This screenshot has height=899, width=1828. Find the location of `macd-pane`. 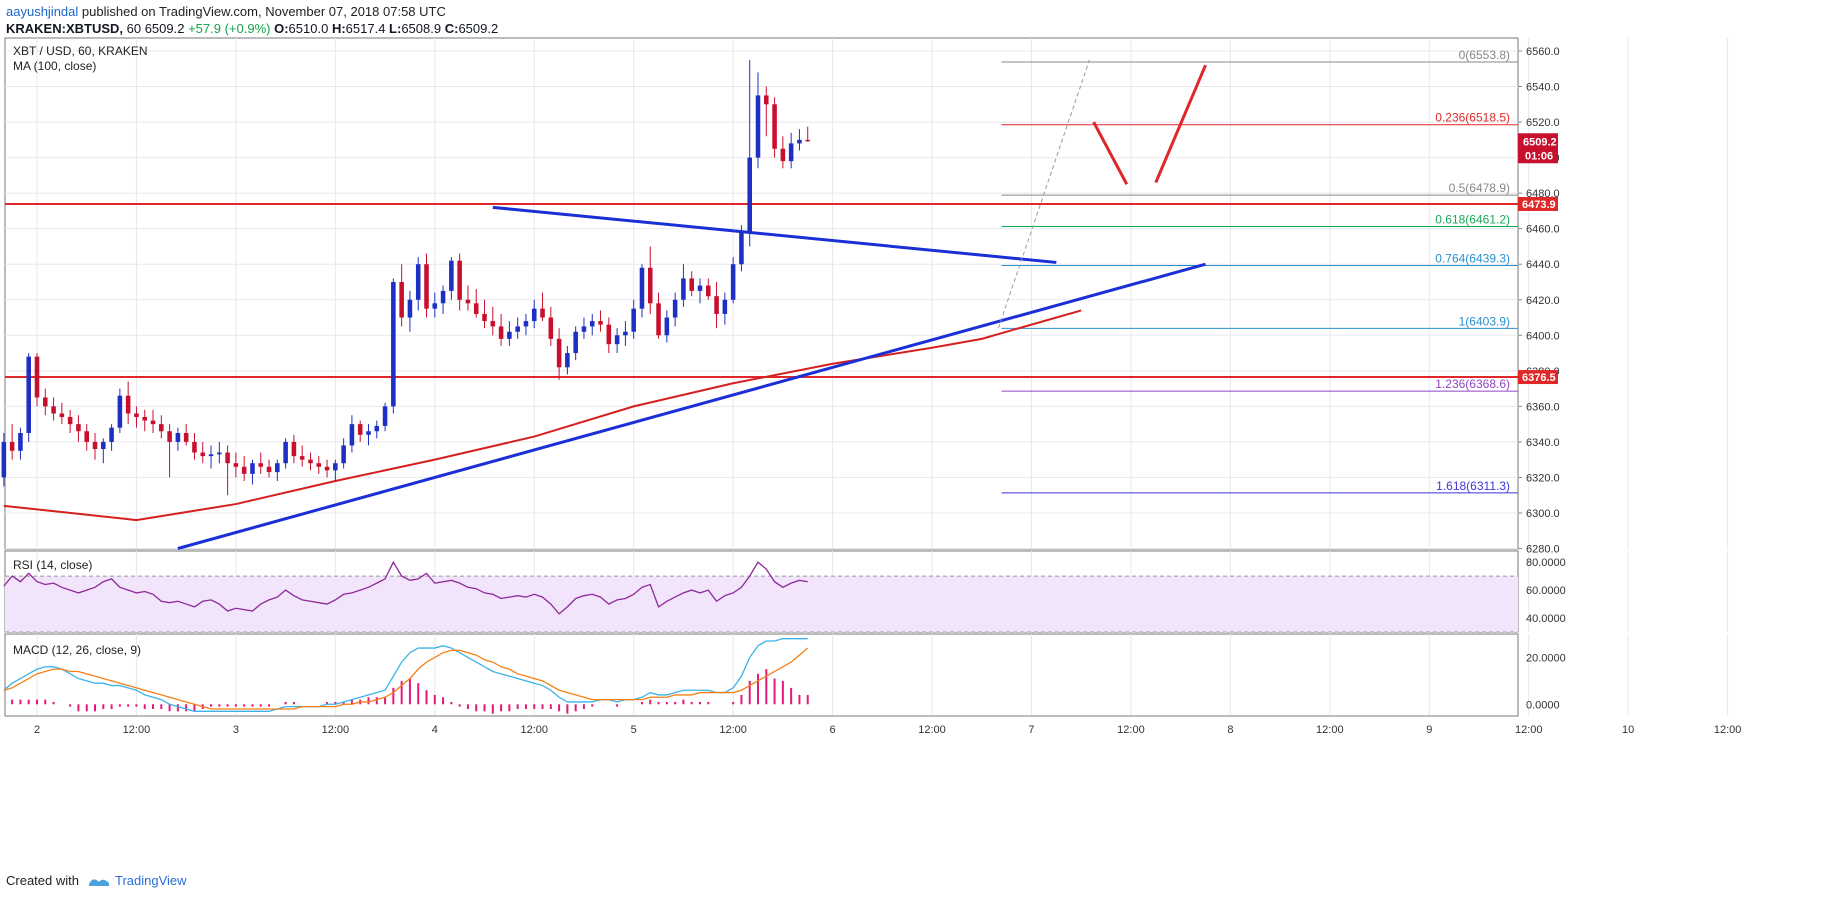

macd-pane is located at coordinates (761, 675).